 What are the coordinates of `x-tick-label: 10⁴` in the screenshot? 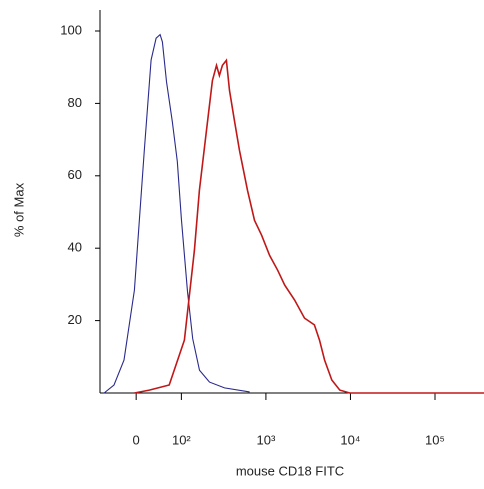 It's located at (350, 439).